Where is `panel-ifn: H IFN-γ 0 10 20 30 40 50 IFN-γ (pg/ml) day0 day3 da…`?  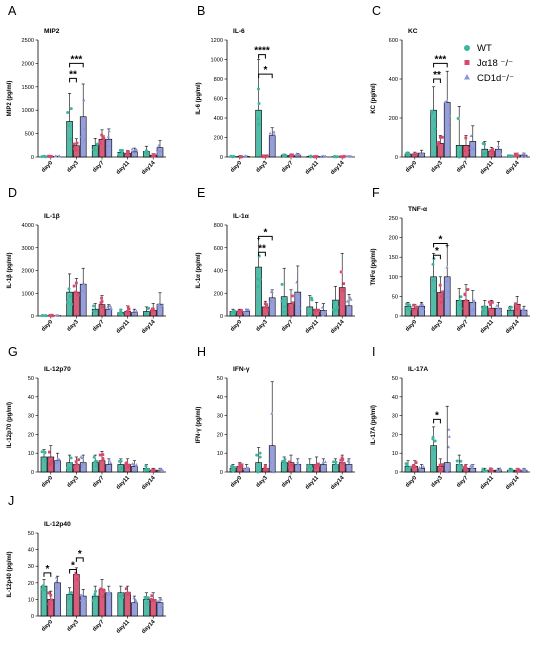 panel-ifn: H IFN-γ 0 10 20 30 40 50 IFN-γ (pg/ml) day0 day3 da… is located at coordinates (275, 418).